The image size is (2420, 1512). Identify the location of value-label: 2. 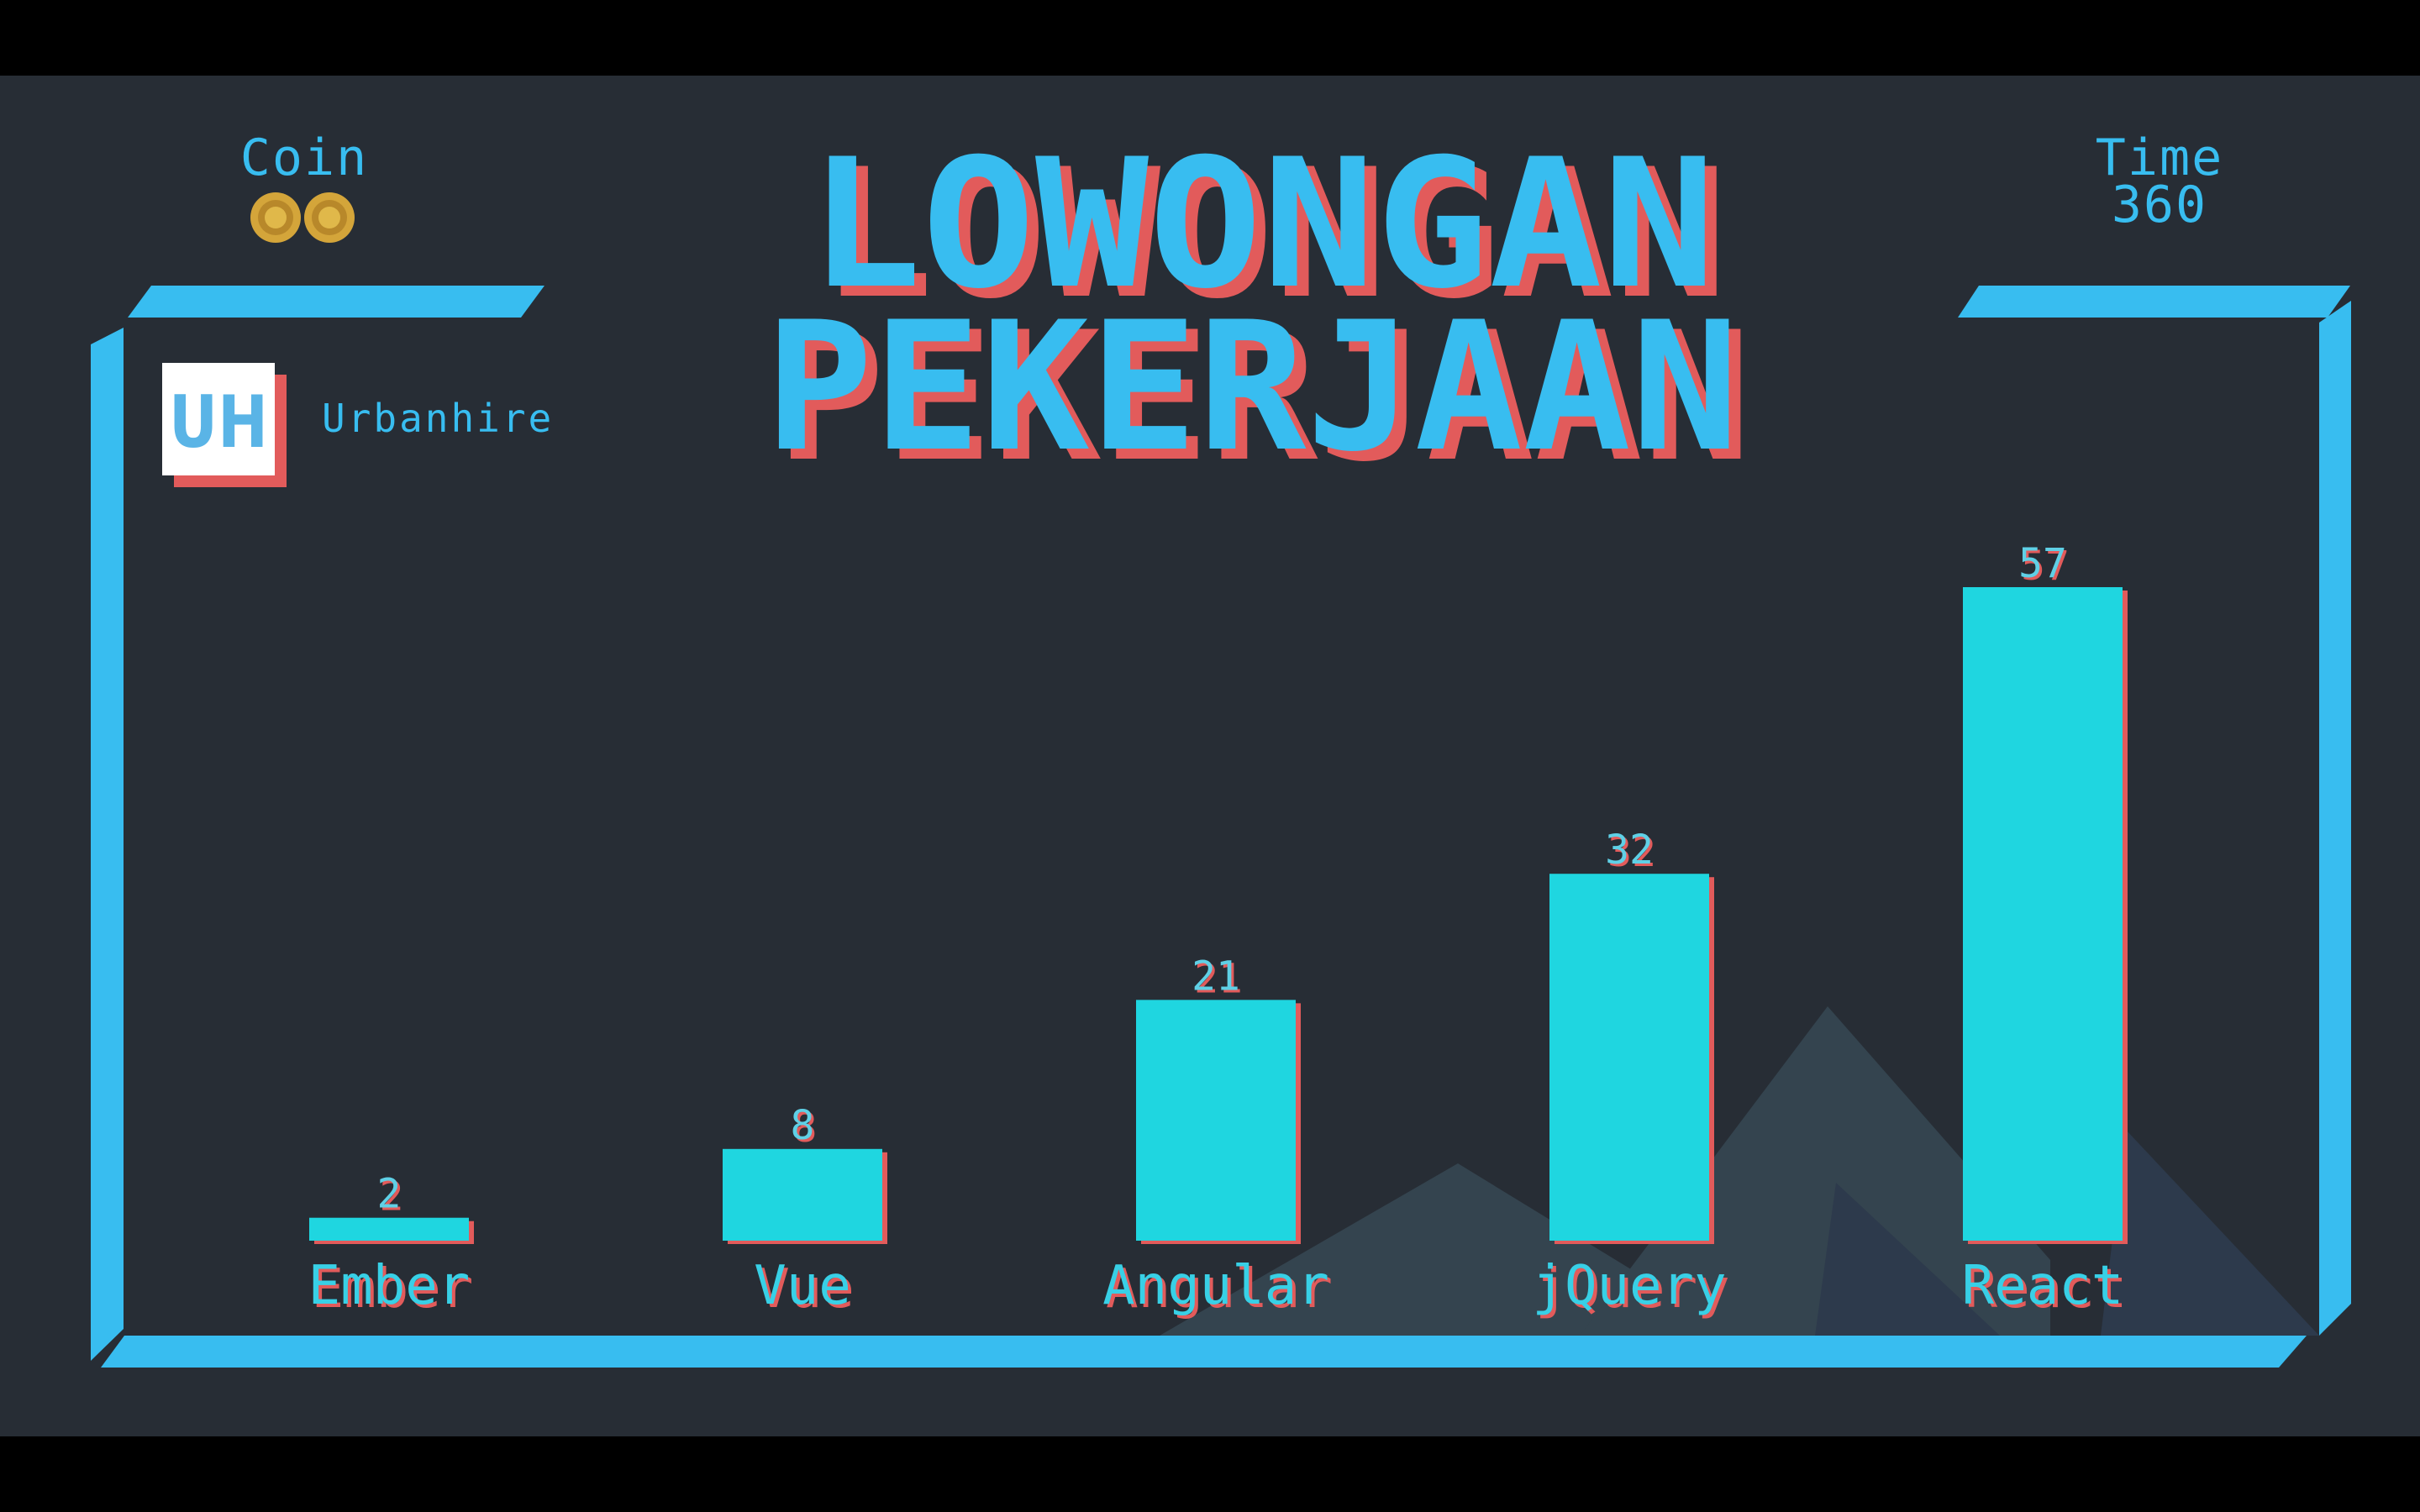
(390, 1194).